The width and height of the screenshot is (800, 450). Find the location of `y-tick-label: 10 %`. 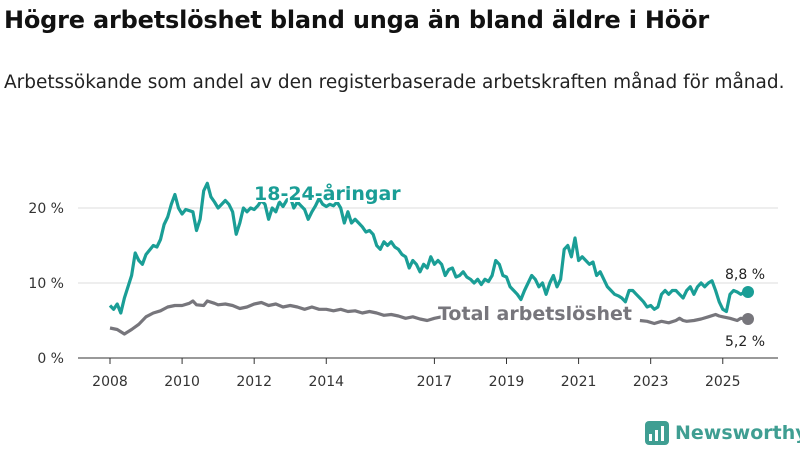

y-tick-label: 10 % is located at coordinates (46, 284).